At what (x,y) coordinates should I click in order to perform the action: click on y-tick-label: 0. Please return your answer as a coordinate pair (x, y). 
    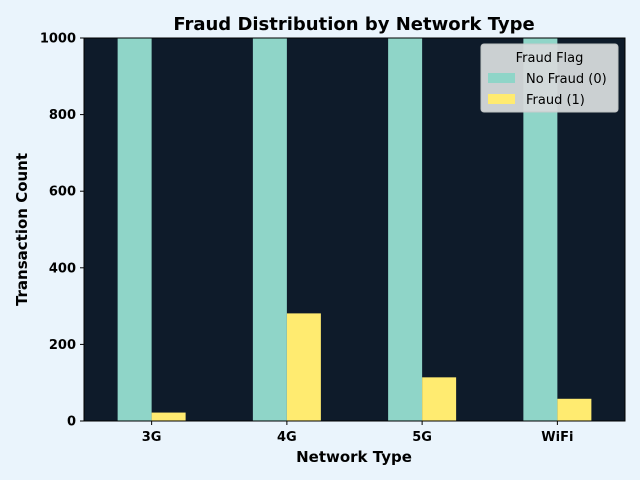
    Looking at the image, I should click on (71, 422).